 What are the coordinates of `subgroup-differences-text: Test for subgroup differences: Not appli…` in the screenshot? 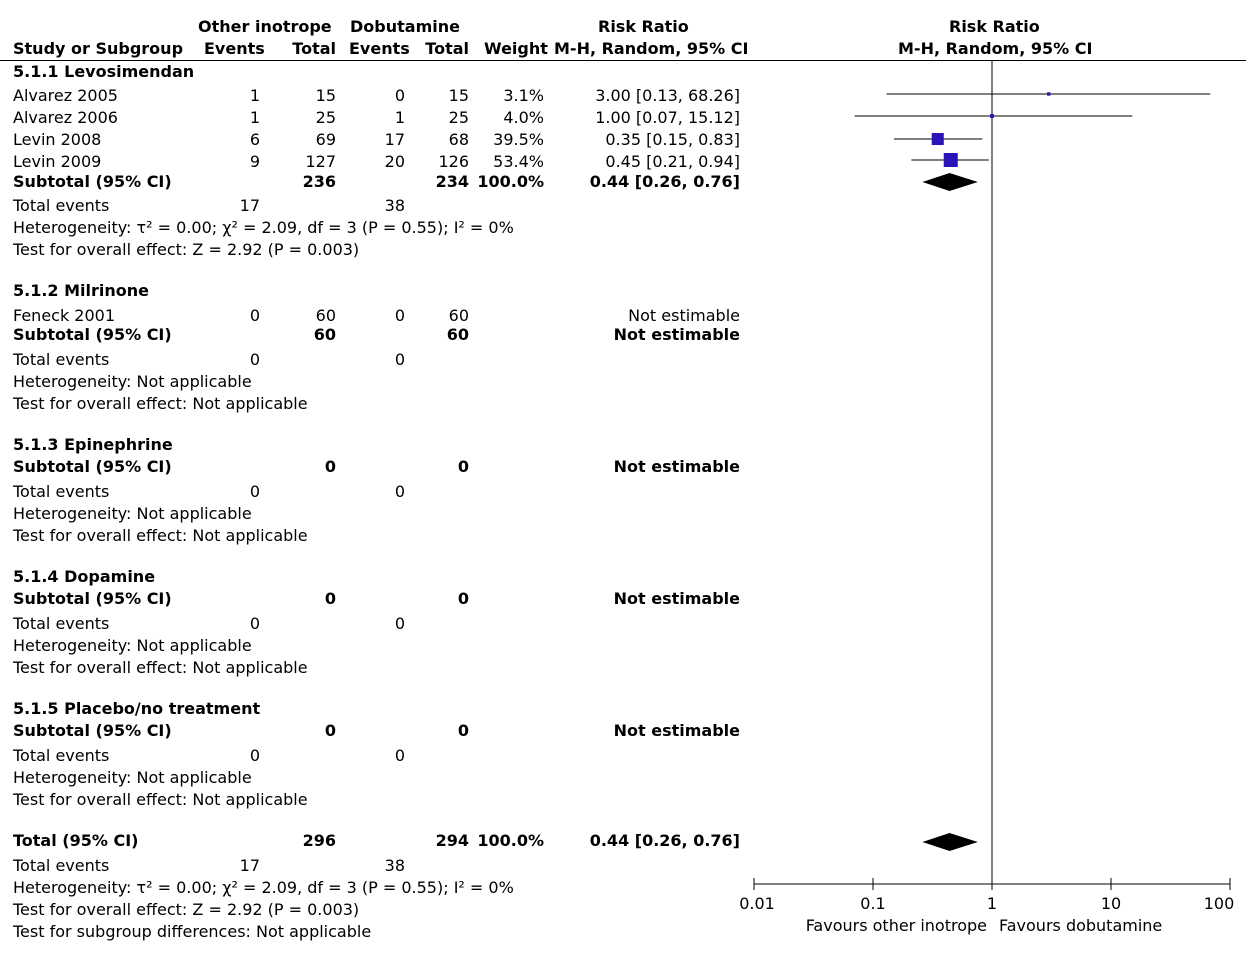 It's located at (192, 931).